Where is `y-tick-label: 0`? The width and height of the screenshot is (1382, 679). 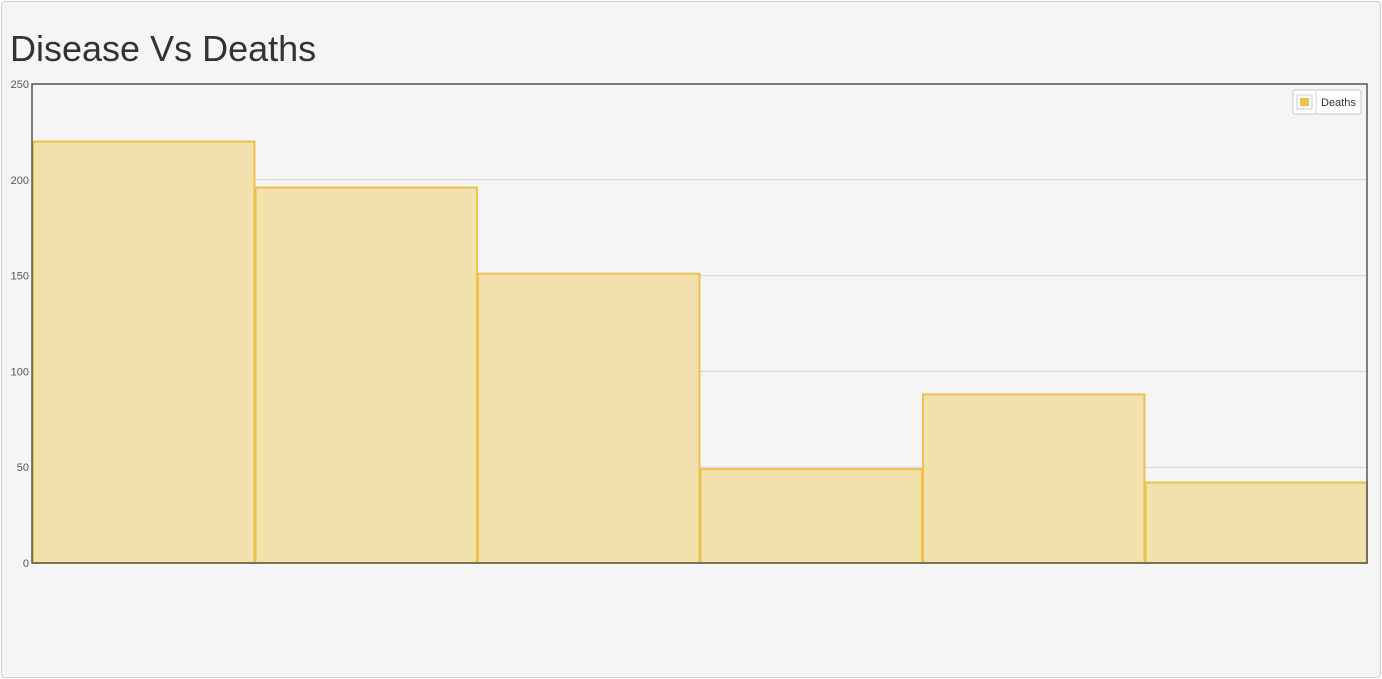
y-tick-label: 0 is located at coordinates (26, 564).